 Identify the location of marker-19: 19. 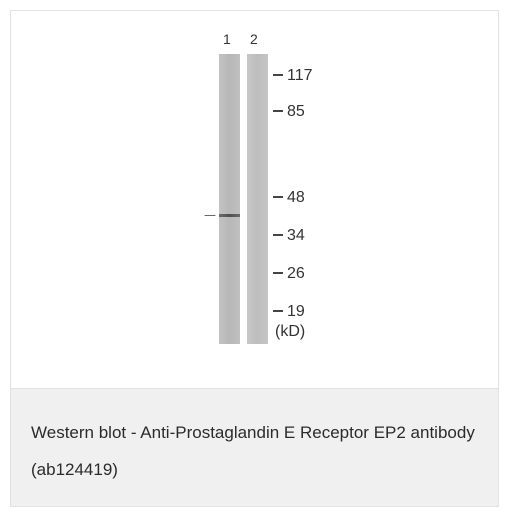
(289, 312).